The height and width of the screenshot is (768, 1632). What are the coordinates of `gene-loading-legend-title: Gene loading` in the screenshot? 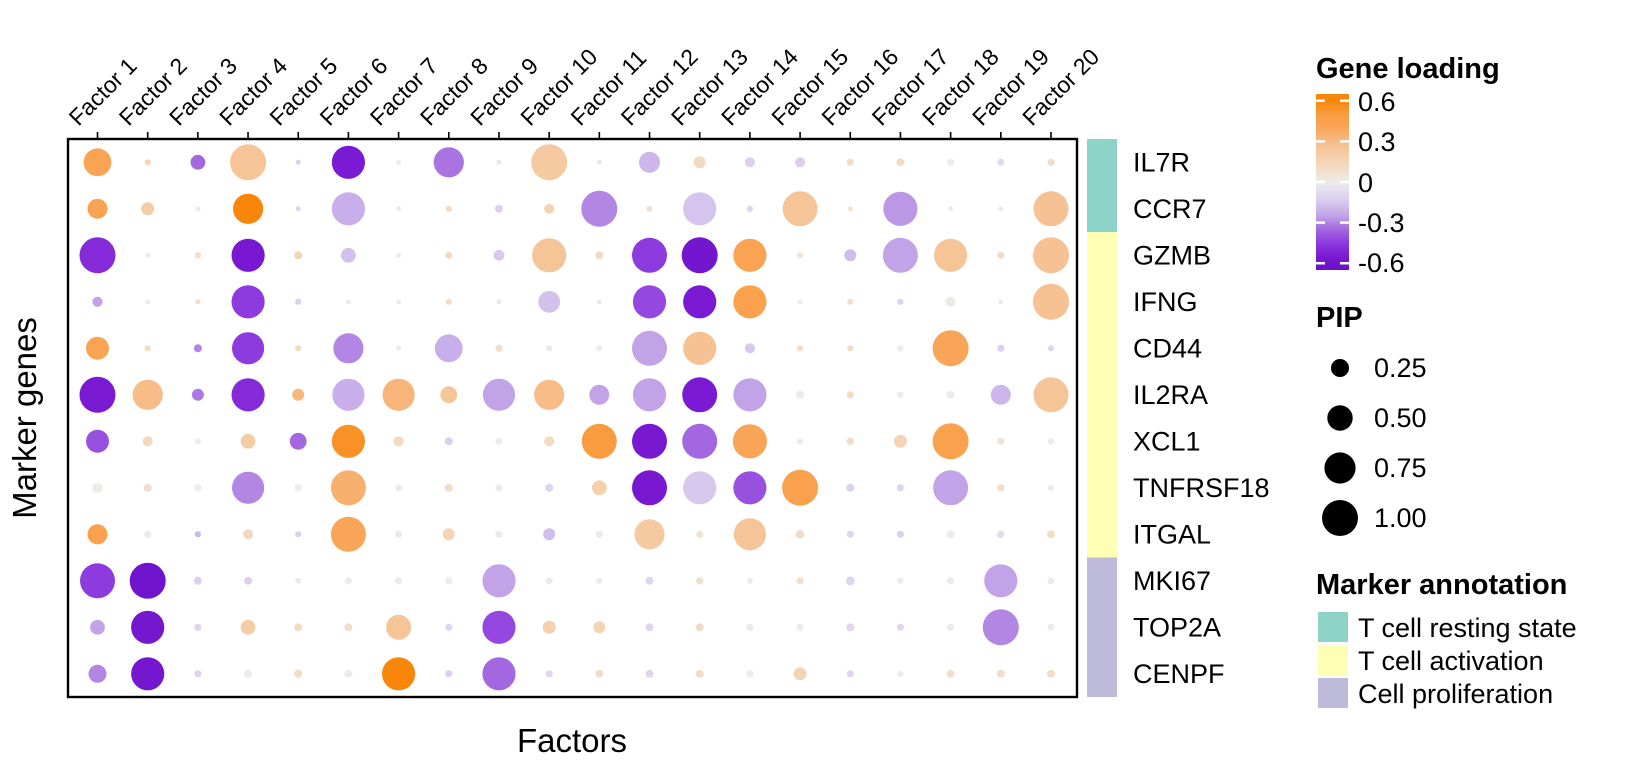 It's located at (1408, 69).